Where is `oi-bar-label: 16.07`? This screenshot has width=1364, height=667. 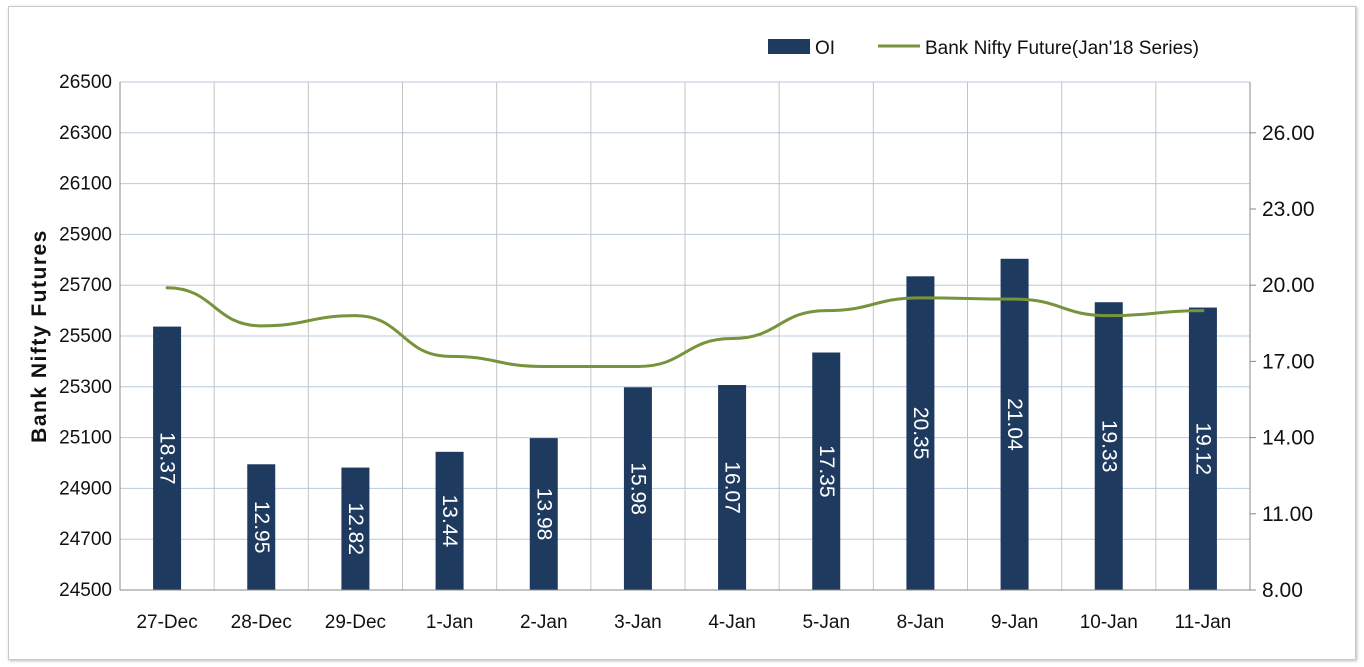 oi-bar-label: 16.07 is located at coordinates (732, 487).